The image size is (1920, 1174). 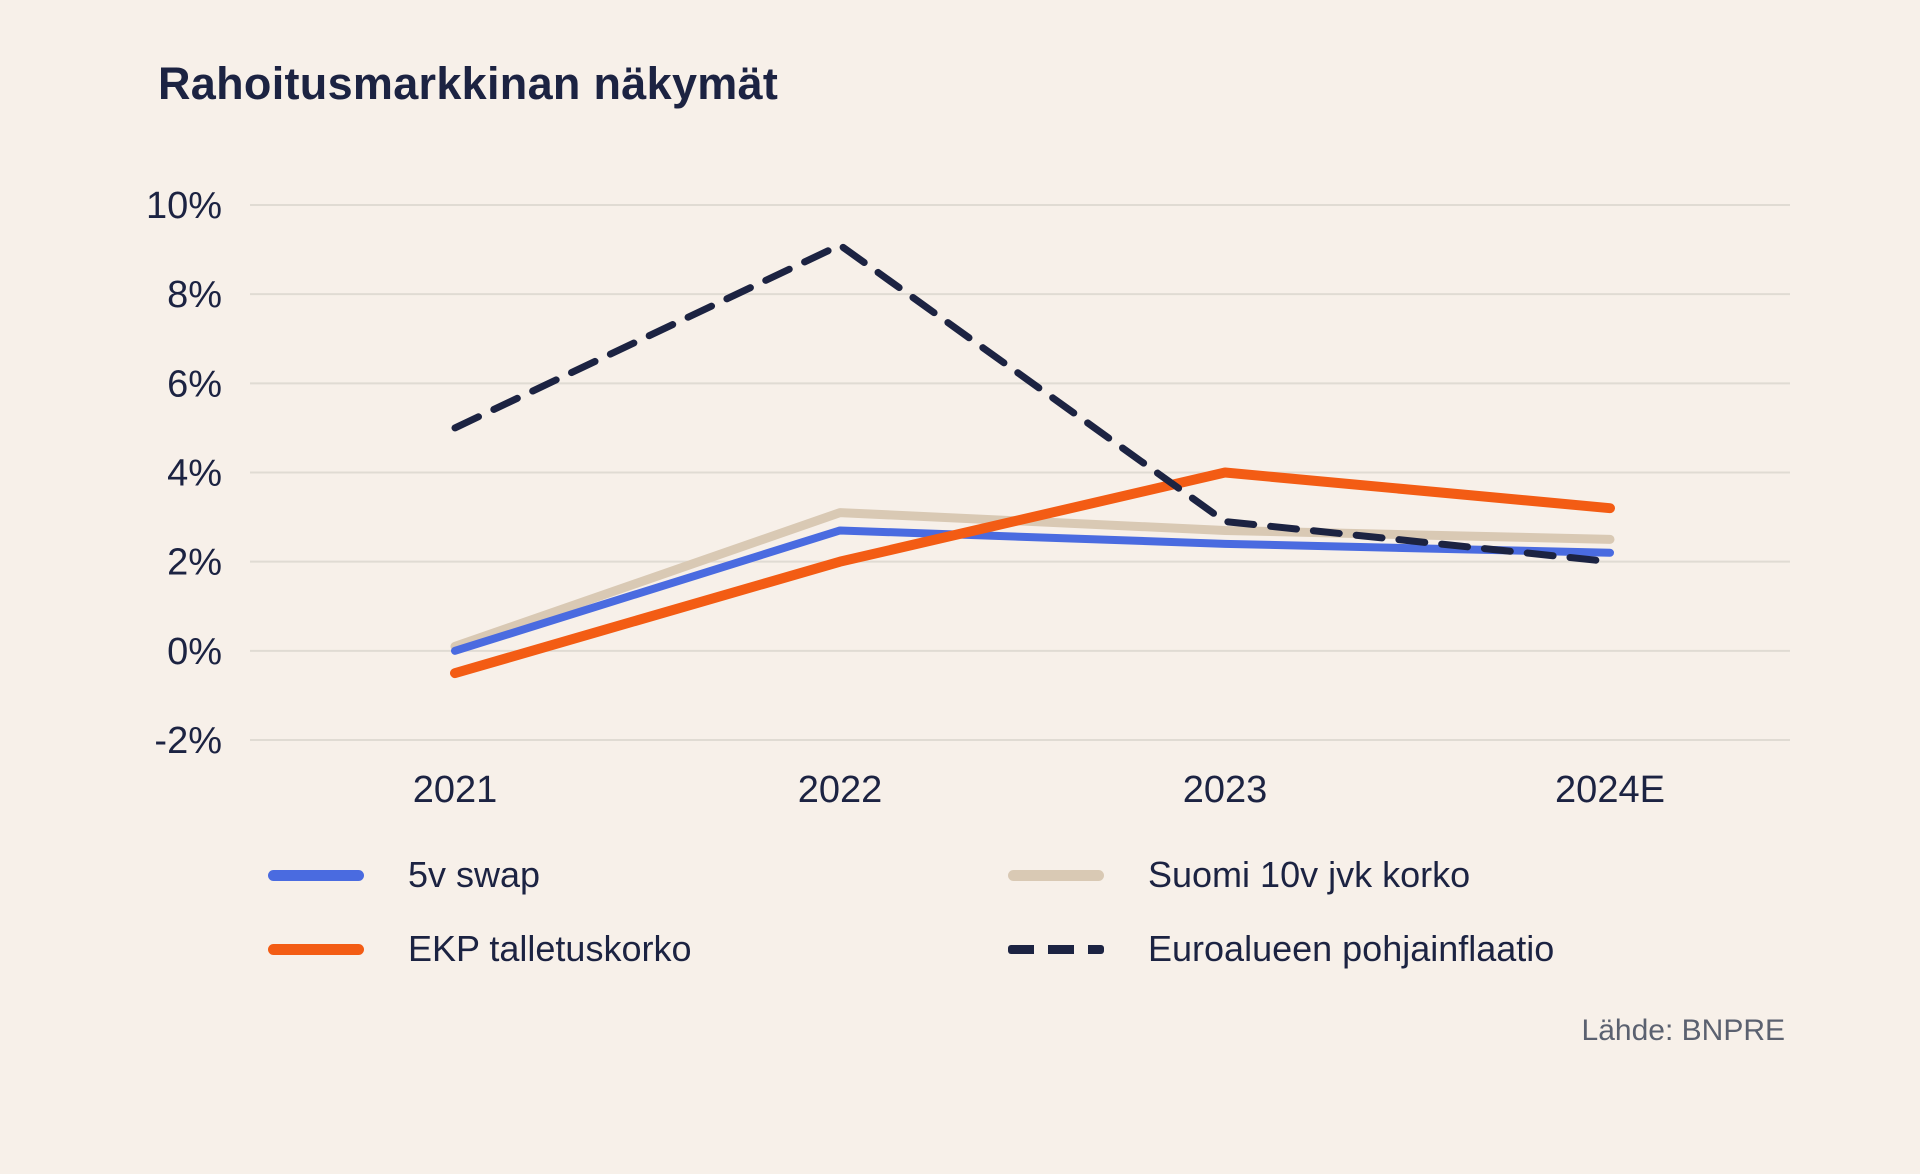 What do you see at coordinates (1610, 790) in the screenshot?
I see `x-tick-label: 2024E` at bounding box center [1610, 790].